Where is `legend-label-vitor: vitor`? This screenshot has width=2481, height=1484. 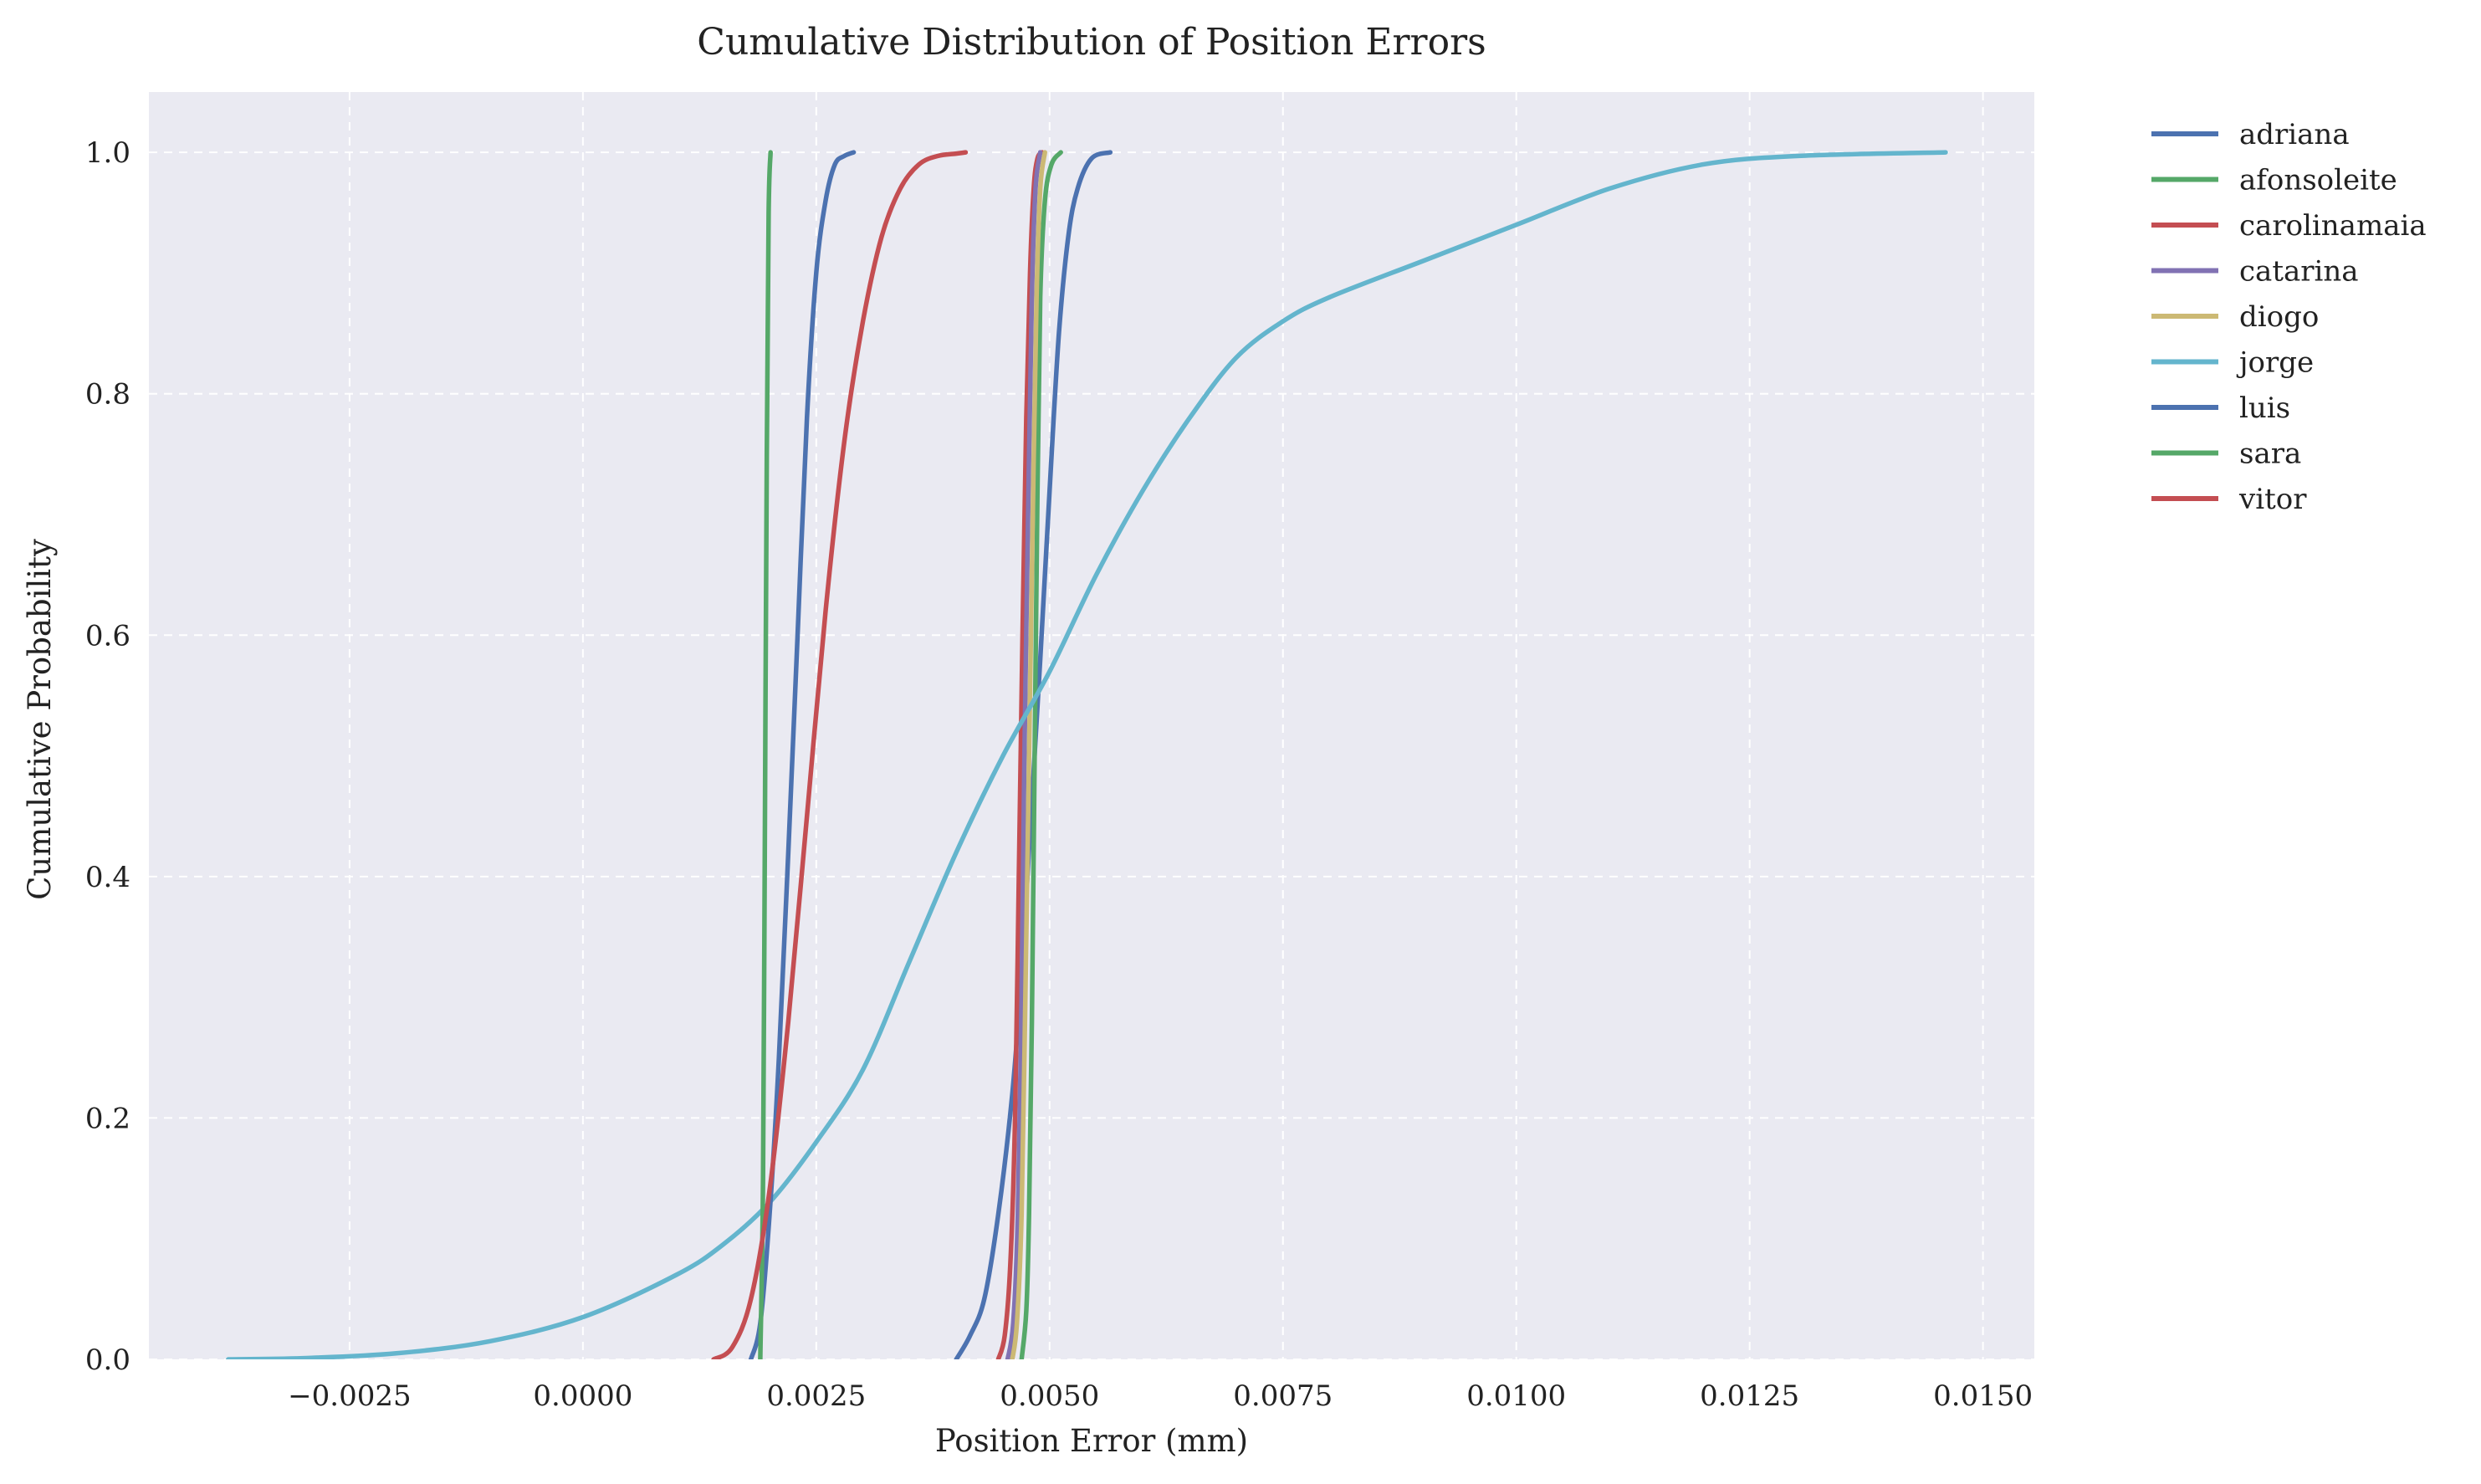
legend-label-vitor: vitor is located at coordinates (2272, 499).